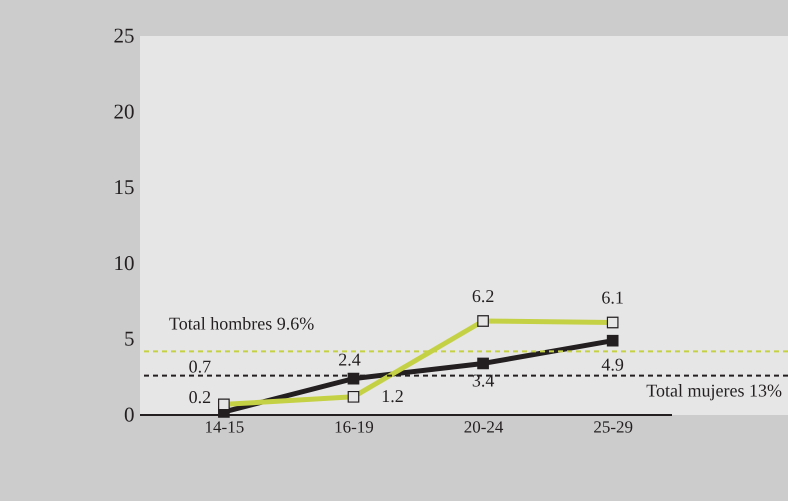 The image size is (788, 501). Describe the element at coordinates (483, 296) in the screenshot. I see `data-label: 6.2` at that location.